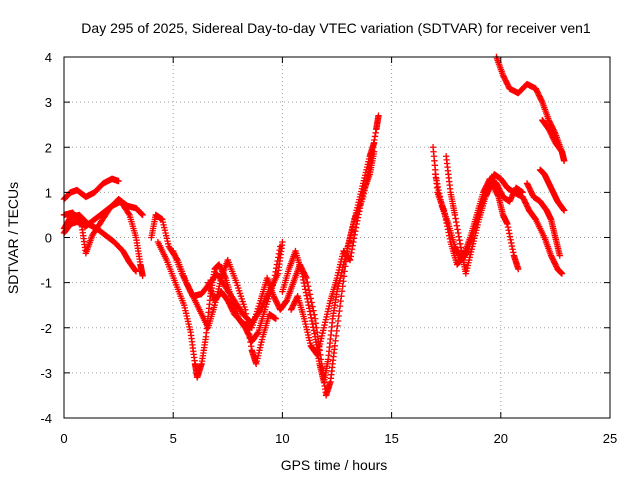 The height and width of the screenshot is (480, 640). I want to click on series-arc-n, so click(530, 108).